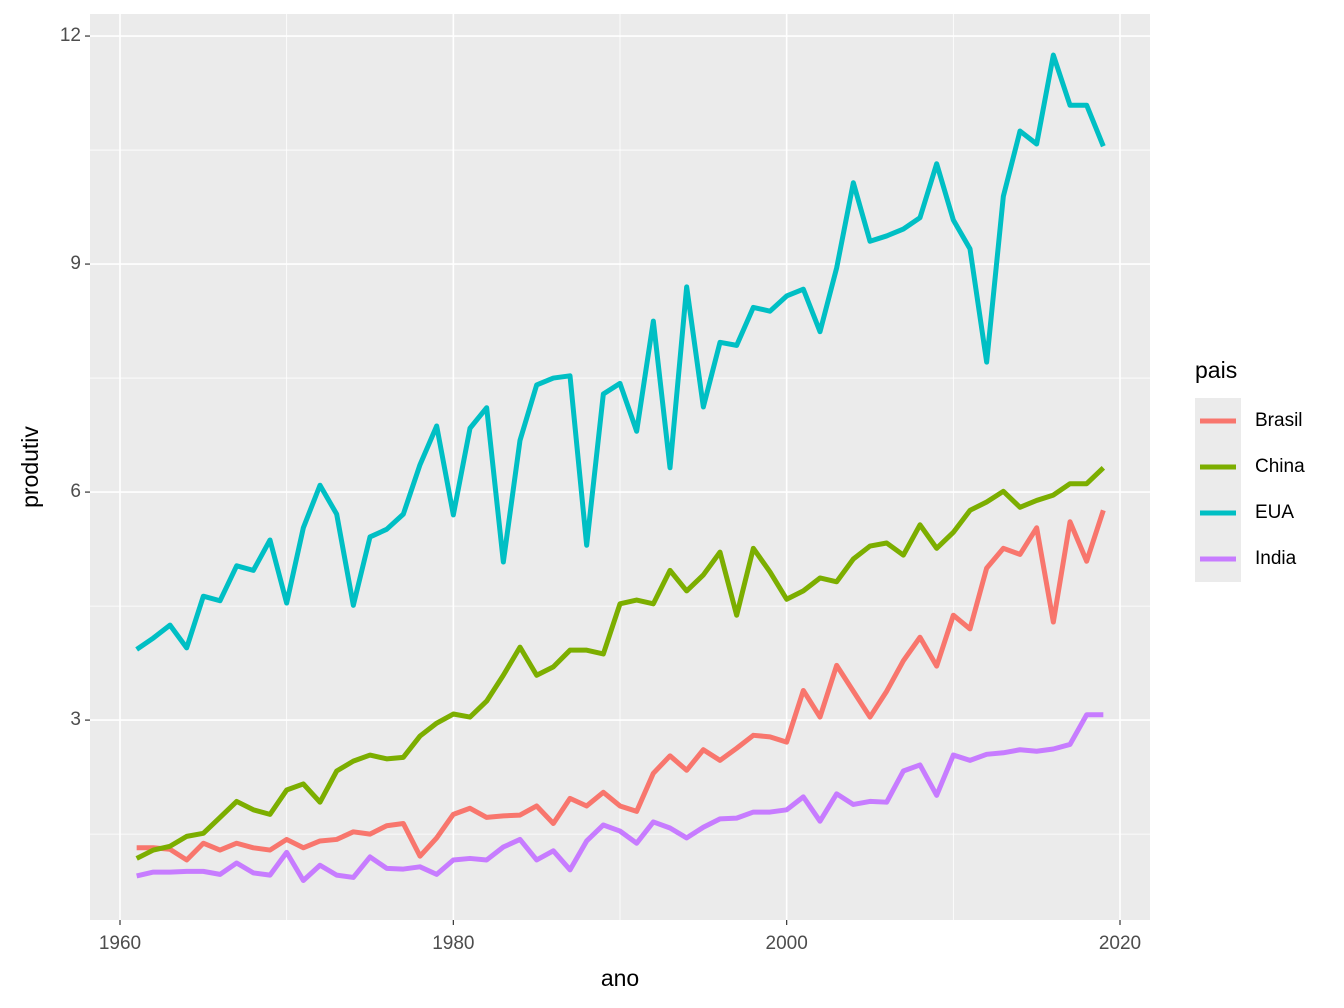 The height and width of the screenshot is (1008, 1344). I want to click on x-tick-label: 2020, so click(1120, 943).